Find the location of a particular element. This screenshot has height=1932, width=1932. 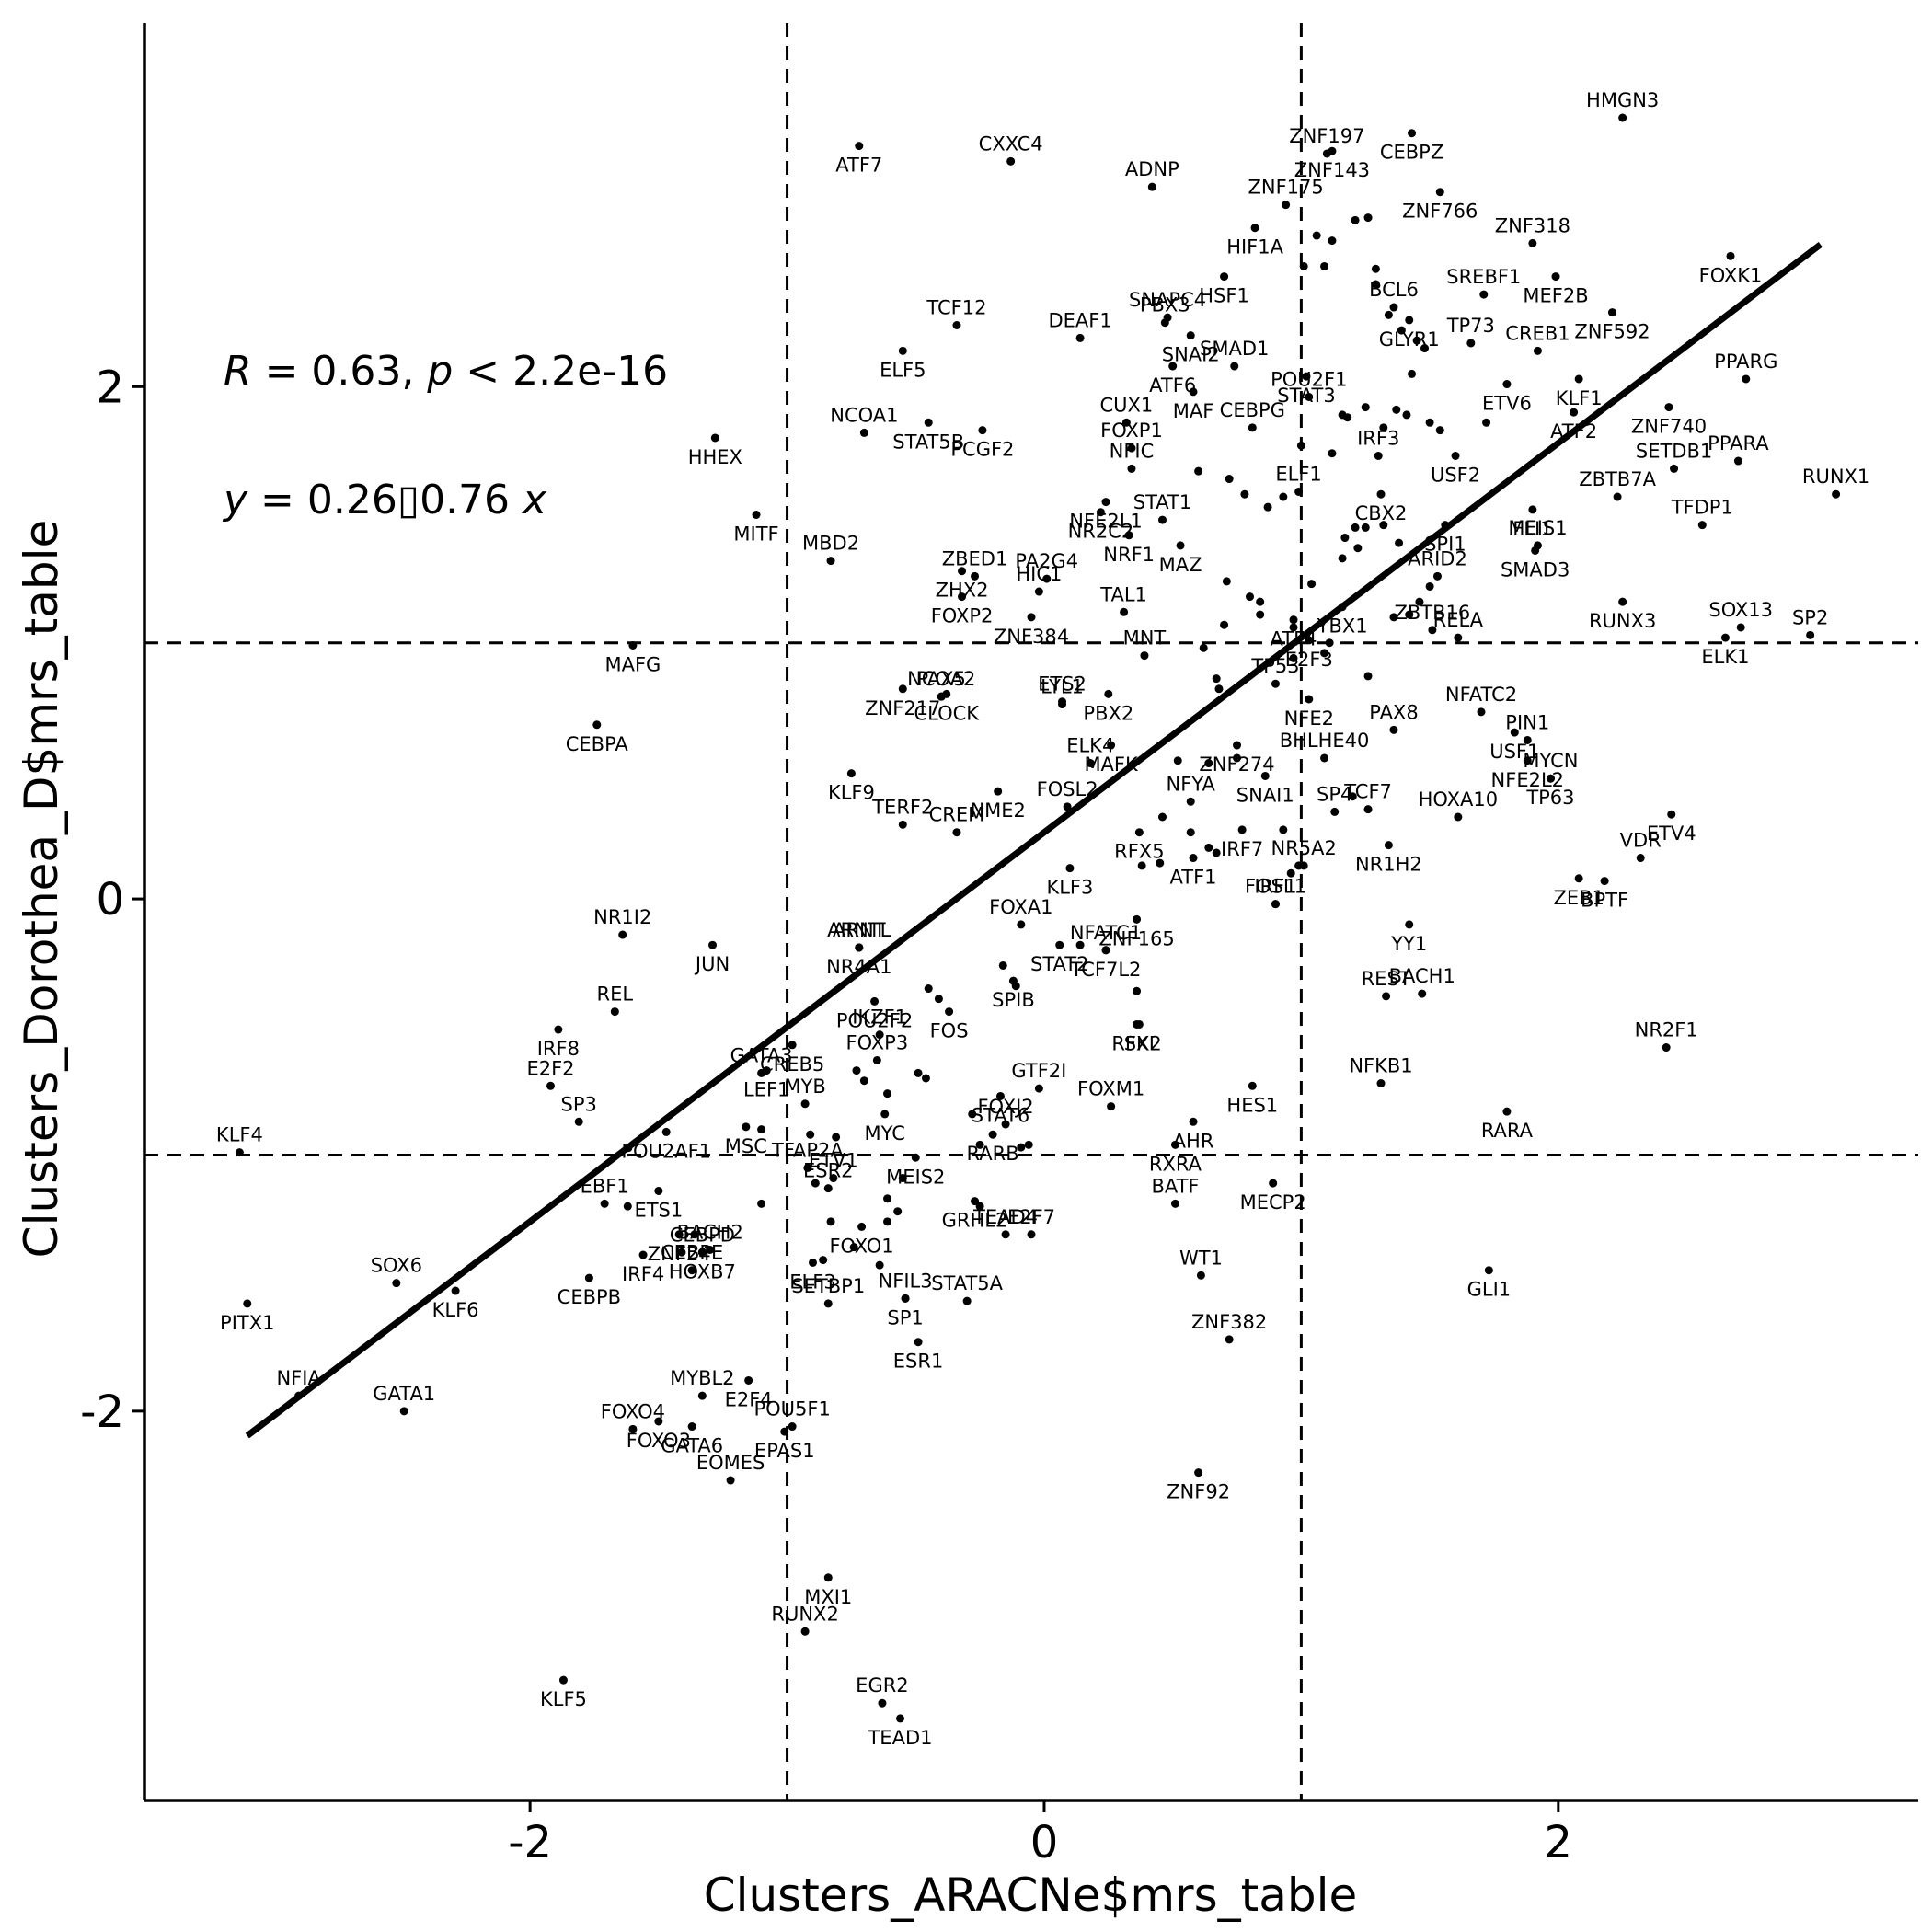

point-label: SPIB is located at coordinates (1014, 1000).